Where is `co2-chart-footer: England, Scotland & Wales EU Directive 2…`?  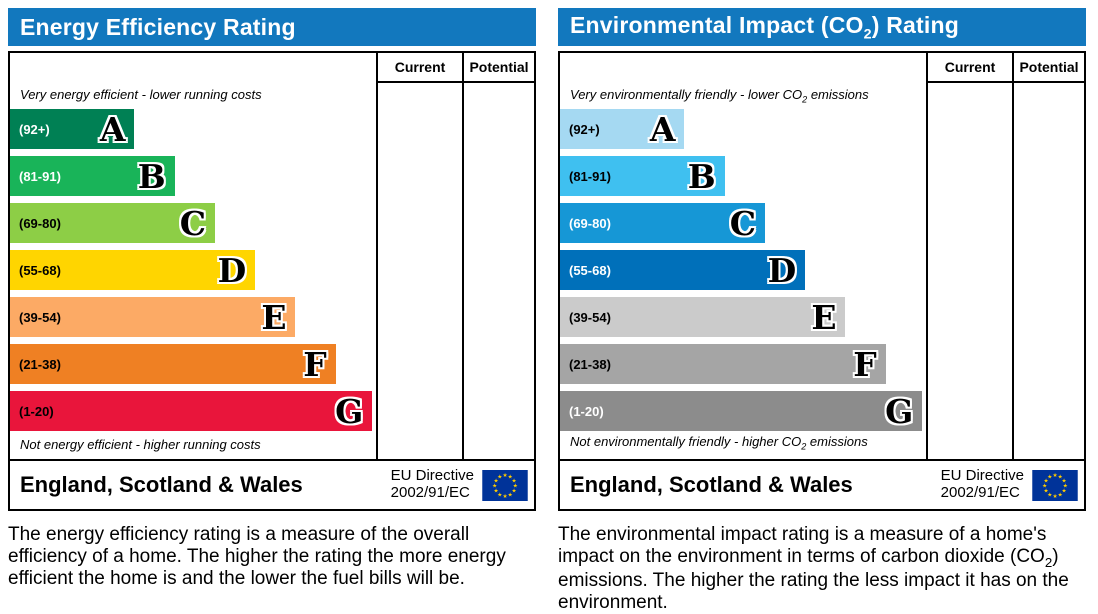
co2-chart-footer: England, Scotland & Wales EU Directive 2… is located at coordinates (822, 484).